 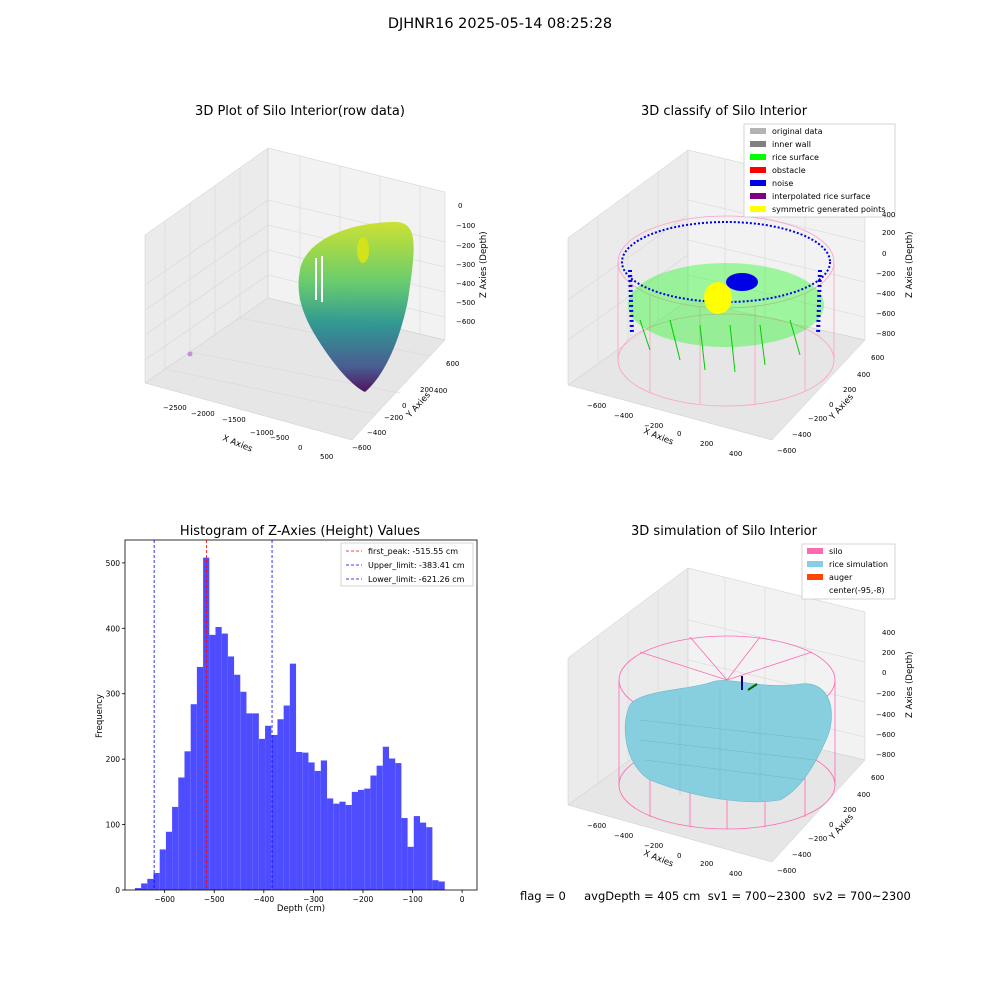 What do you see at coordinates (623, 416) in the screenshot?
I see `classify-xtick: −400` at bounding box center [623, 416].